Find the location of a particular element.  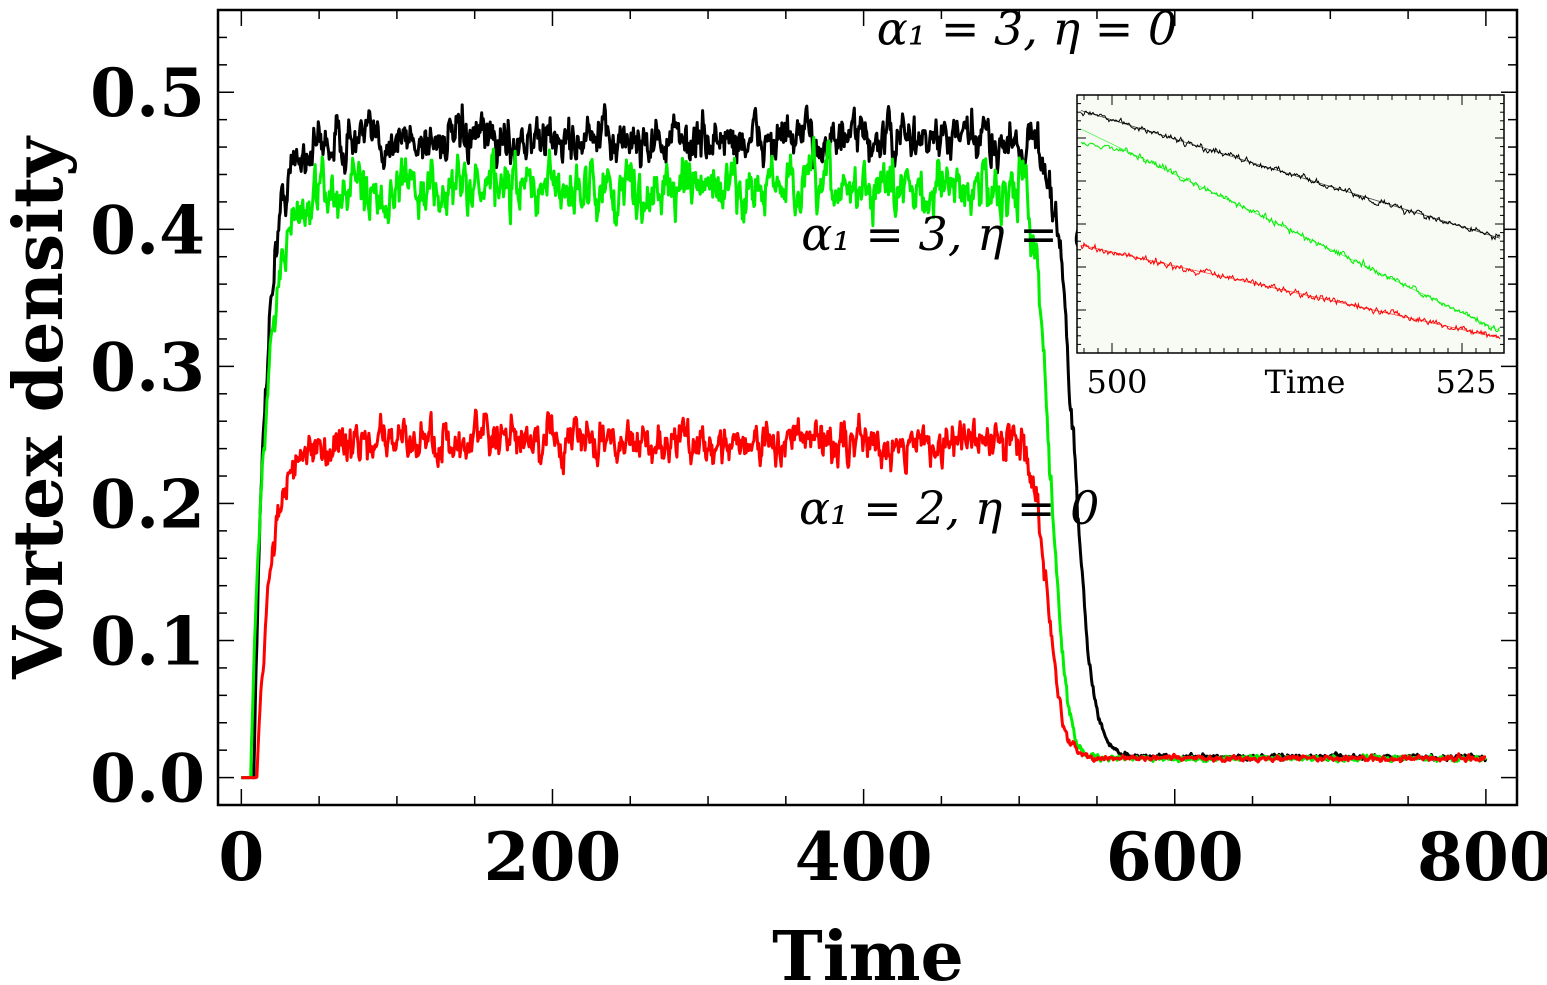

inset-frame is located at coordinates (1290, 224).